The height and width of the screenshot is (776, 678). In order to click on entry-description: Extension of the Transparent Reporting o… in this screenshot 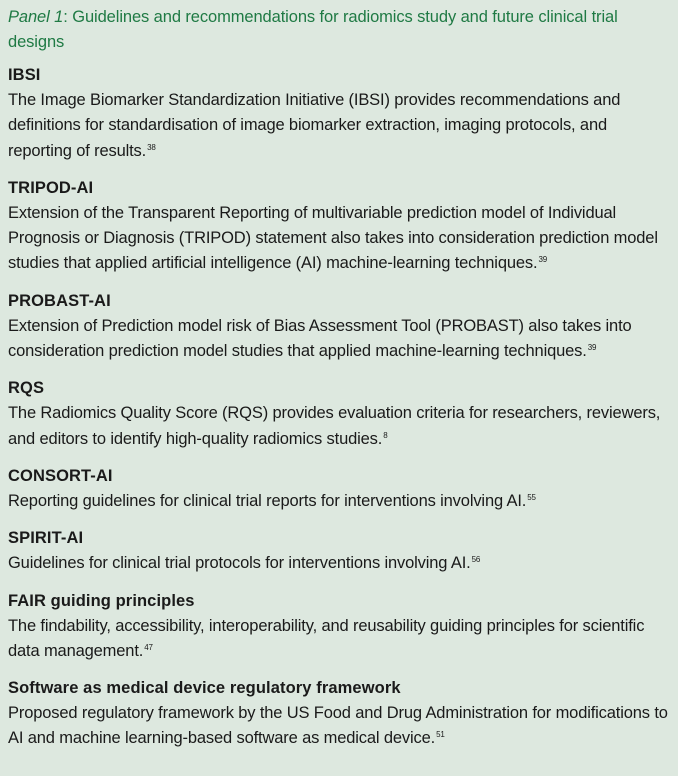, I will do `click(333, 238)`.